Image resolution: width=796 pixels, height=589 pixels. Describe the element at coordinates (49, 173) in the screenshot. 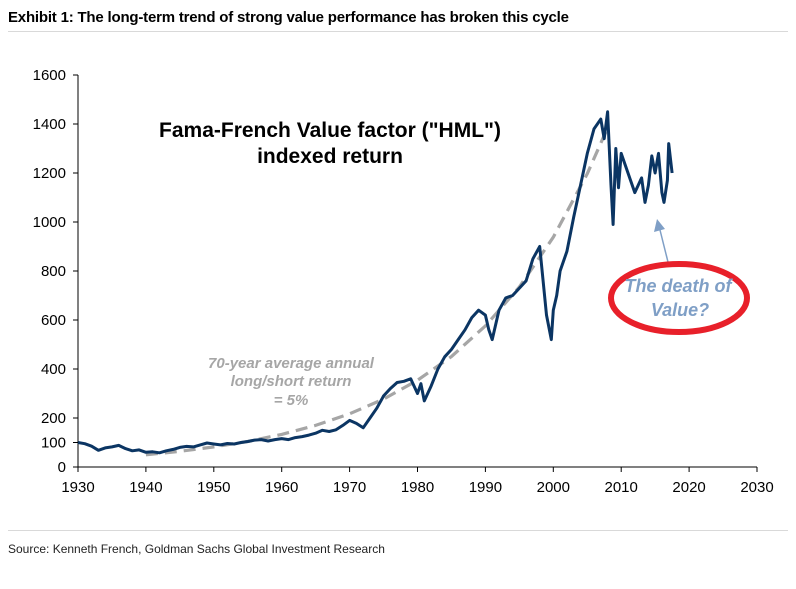

I see `y-tick-label: 1200` at that location.